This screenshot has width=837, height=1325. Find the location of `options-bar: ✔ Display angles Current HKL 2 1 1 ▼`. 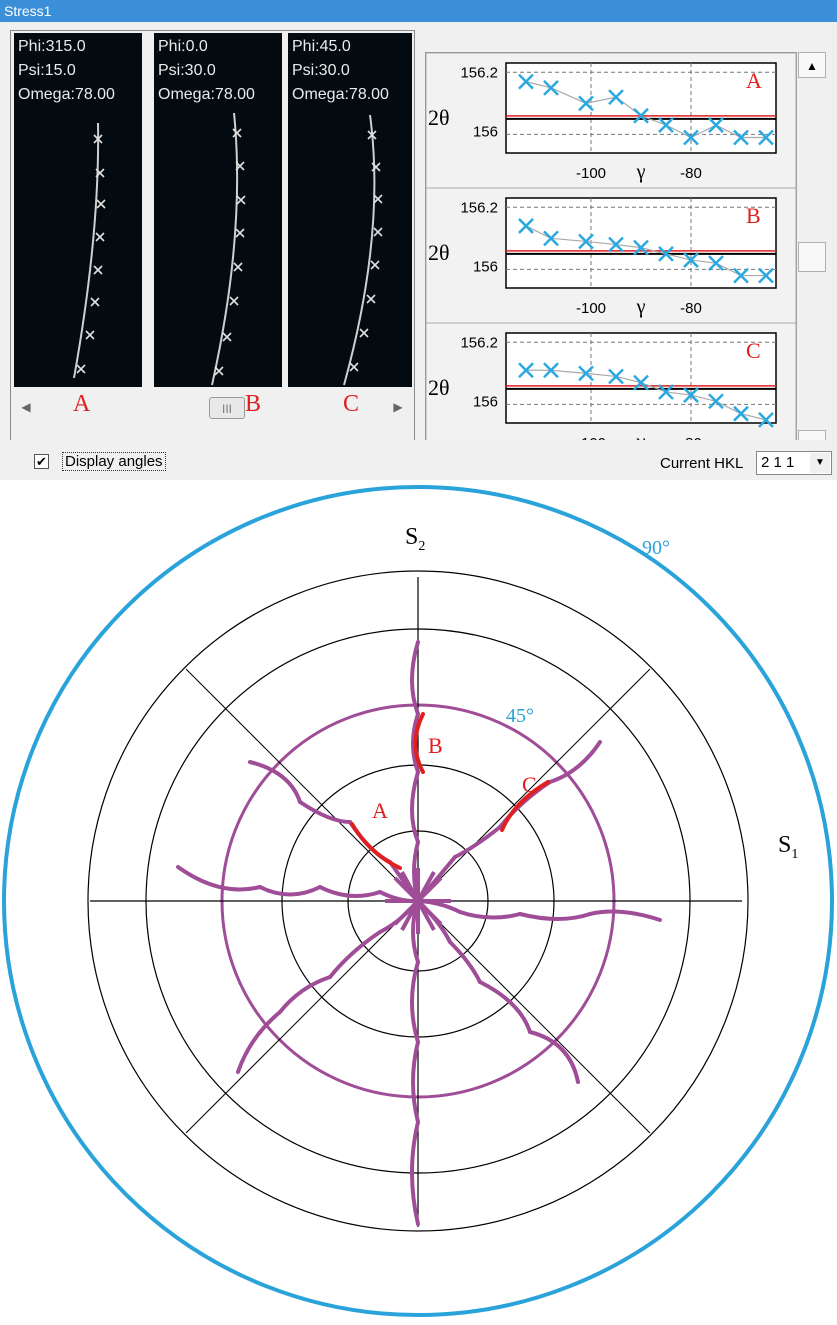

options-bar: ✔ Display angles Current HKL 2 1 1 ▼ is located at coordinates (418, 460).